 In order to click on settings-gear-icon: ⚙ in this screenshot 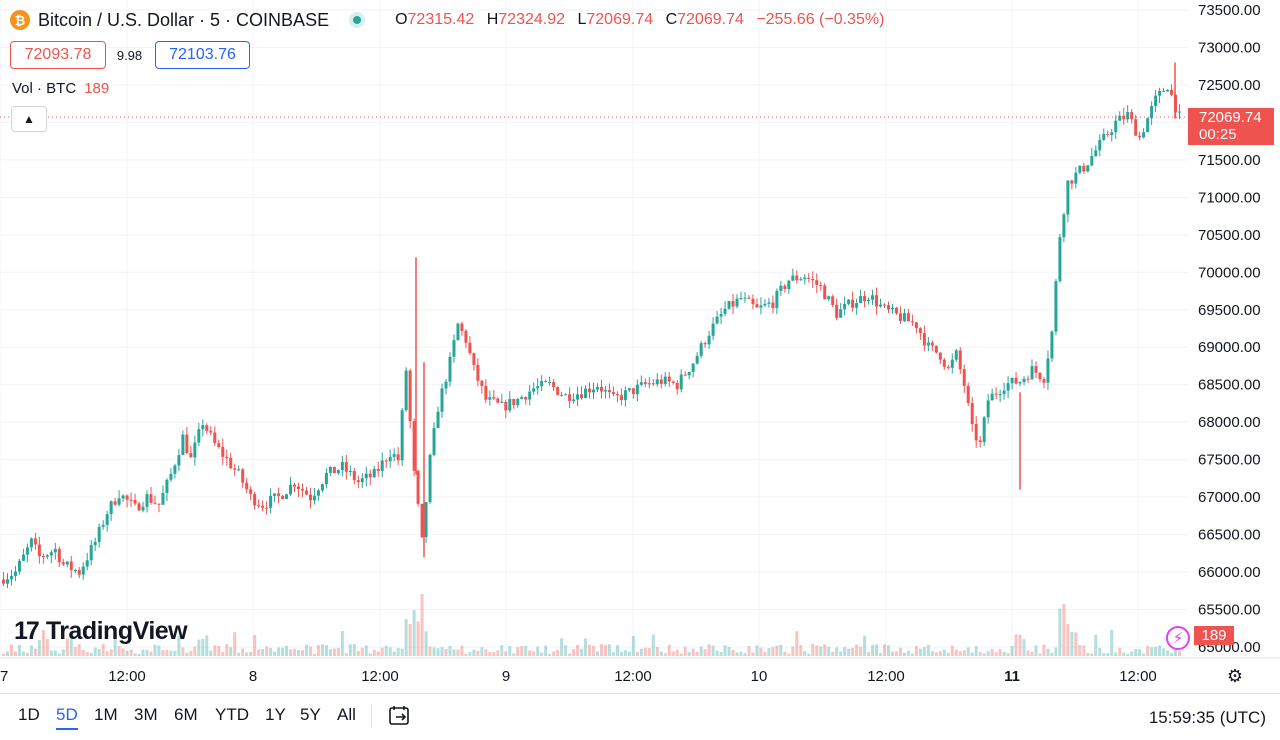, I will do `click(1235, 675)`.